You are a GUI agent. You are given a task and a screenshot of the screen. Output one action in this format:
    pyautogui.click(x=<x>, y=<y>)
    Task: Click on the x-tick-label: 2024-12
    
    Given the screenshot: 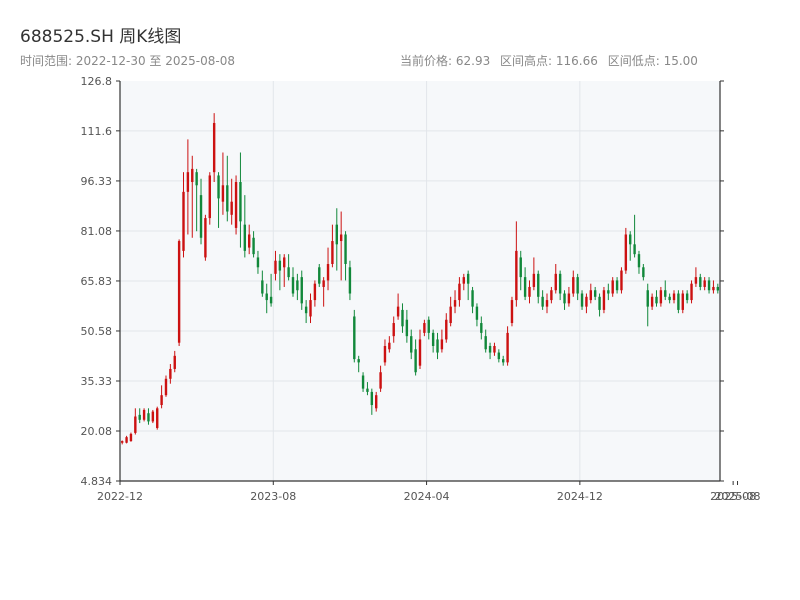 What is the action you would take?
    pyautogui.click(x=580, y=496)
    